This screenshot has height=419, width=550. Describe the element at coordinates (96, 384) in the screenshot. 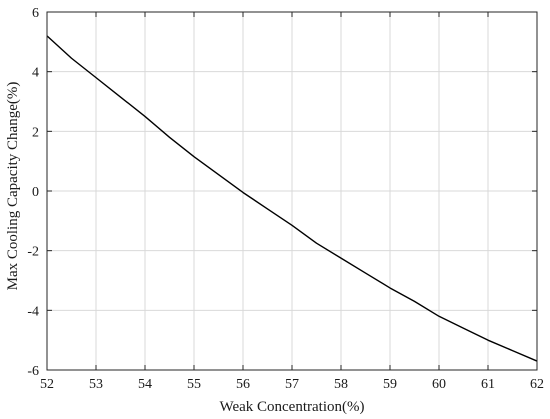

I see `x-tick-label: 53` at that location.